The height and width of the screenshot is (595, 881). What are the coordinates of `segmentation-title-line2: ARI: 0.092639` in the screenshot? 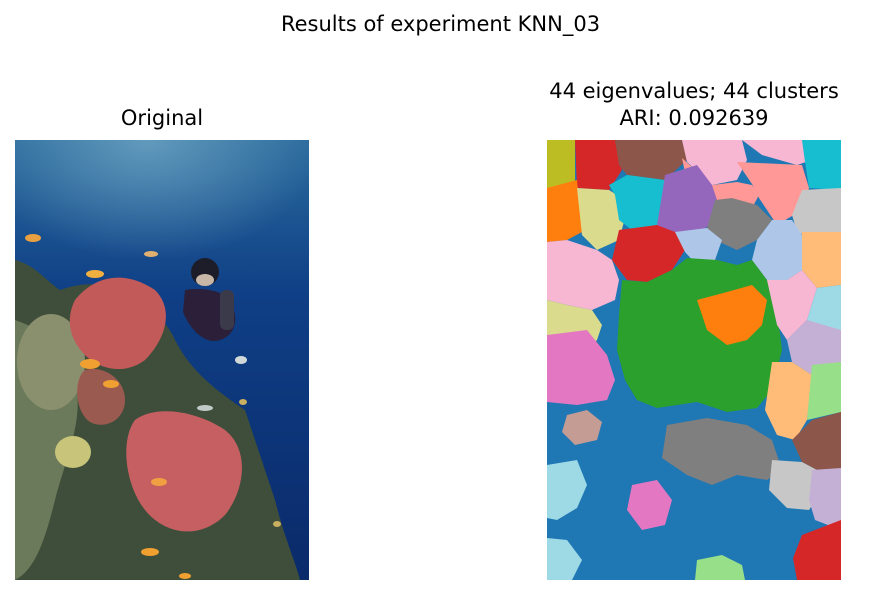 It's located at (694, 118).